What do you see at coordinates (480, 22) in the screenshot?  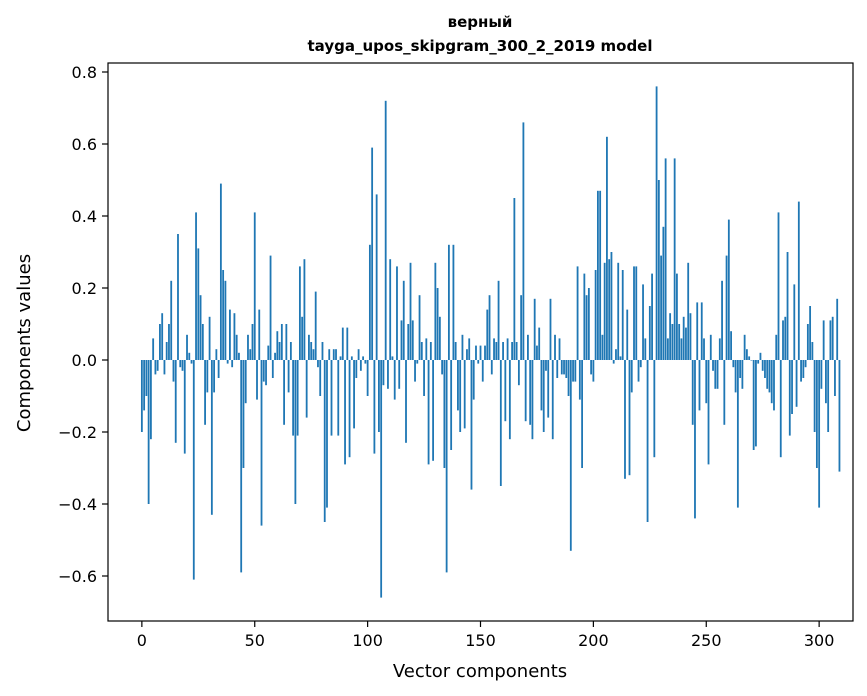 I see `chart-title: верный` at bounding box center [480, 22].